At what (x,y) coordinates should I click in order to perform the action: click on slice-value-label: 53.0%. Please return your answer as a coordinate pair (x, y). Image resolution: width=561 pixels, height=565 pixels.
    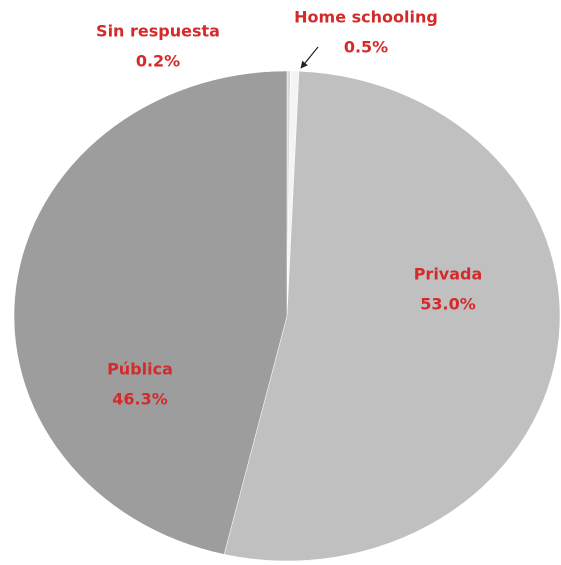
    Looking at the image, I should click on (448, 304).